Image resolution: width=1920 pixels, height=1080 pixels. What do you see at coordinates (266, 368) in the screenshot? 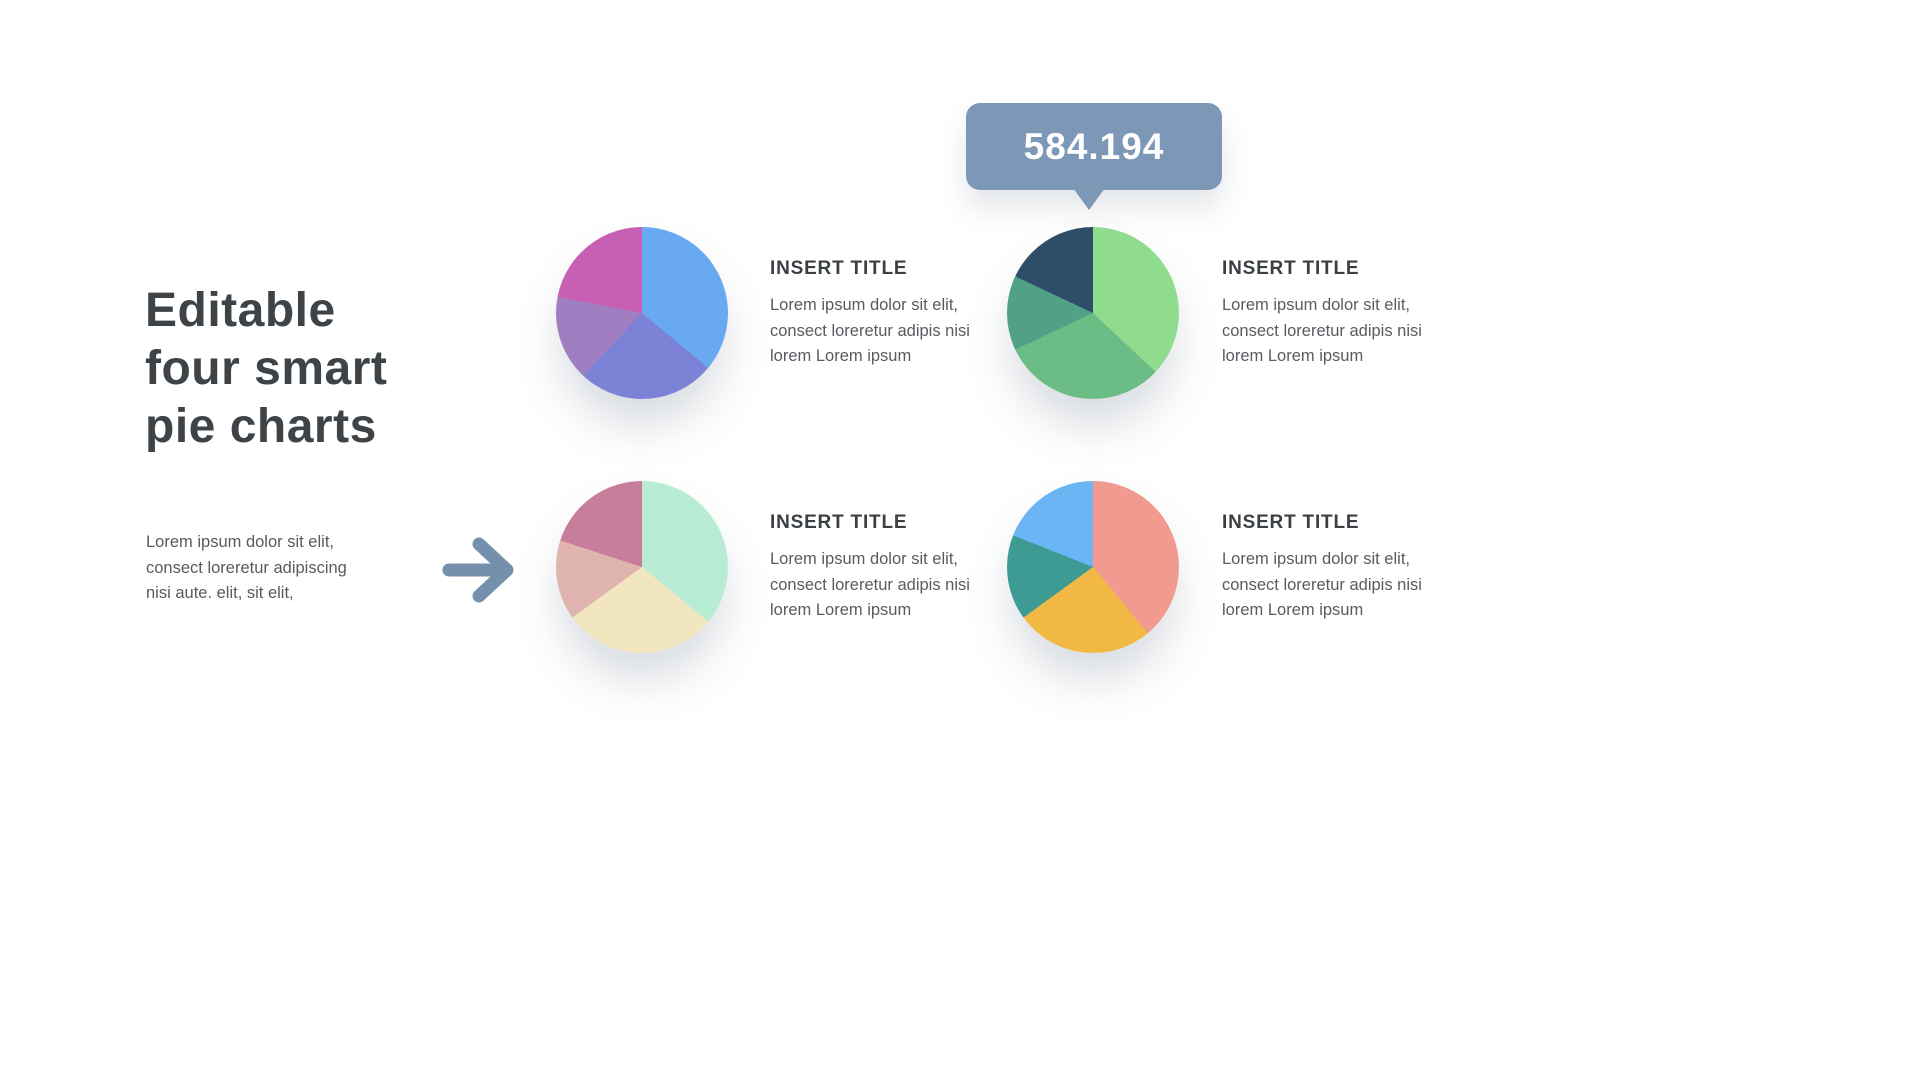
I see `page-title: Editable four smart pie charts` at bounding box center [266, 368].